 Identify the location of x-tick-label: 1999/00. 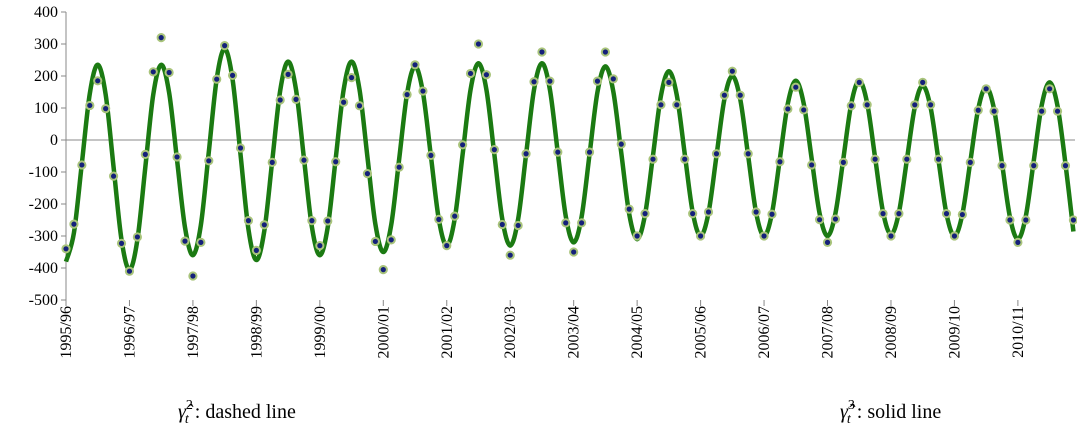
(320, 332).